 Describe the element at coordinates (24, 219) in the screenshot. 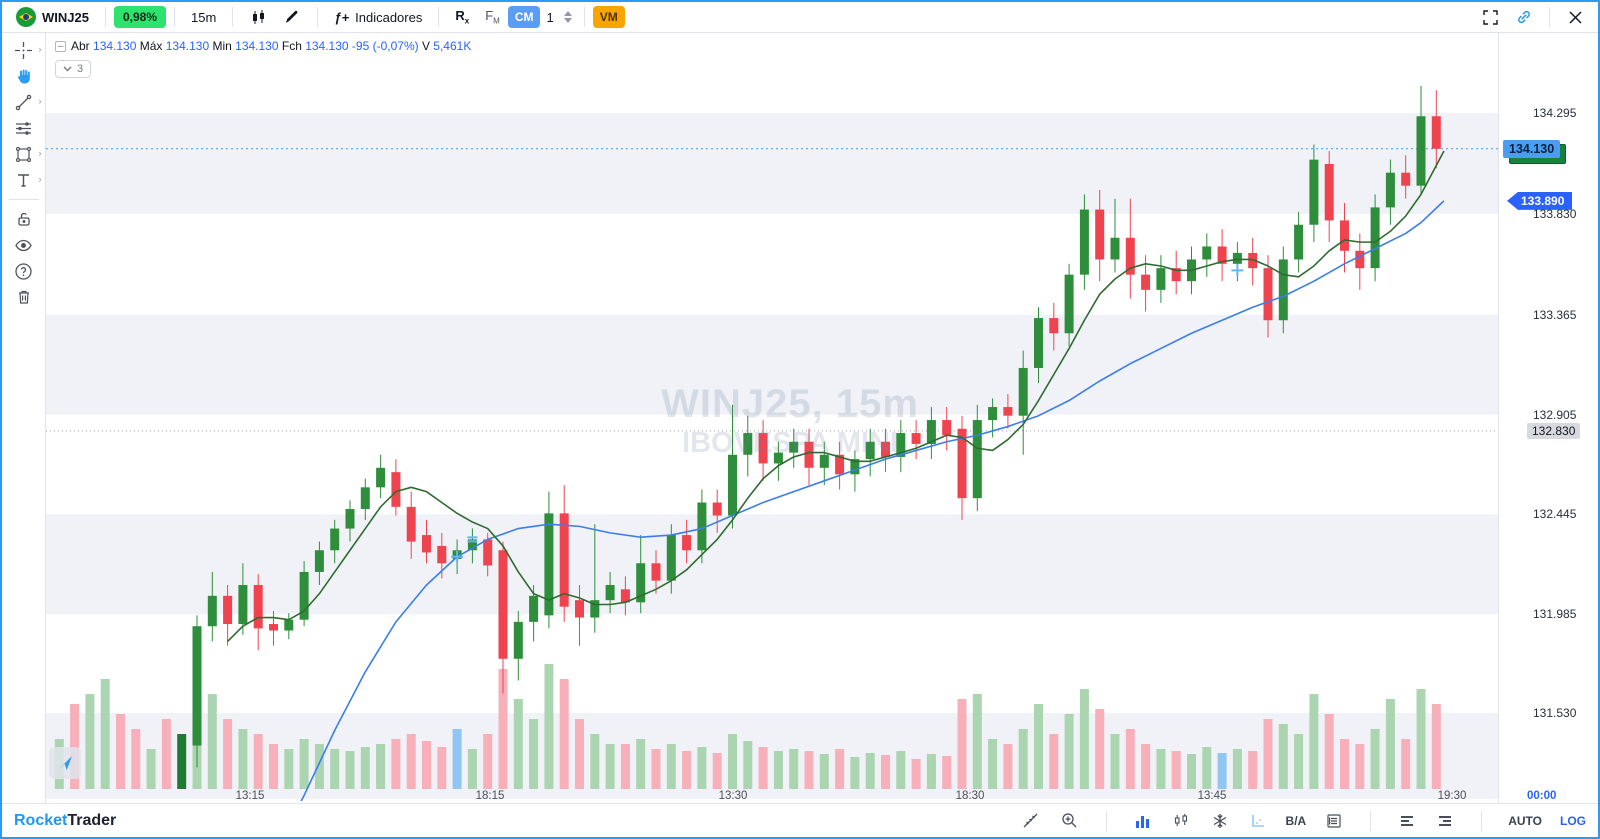

I see `lock-tool` at that location.